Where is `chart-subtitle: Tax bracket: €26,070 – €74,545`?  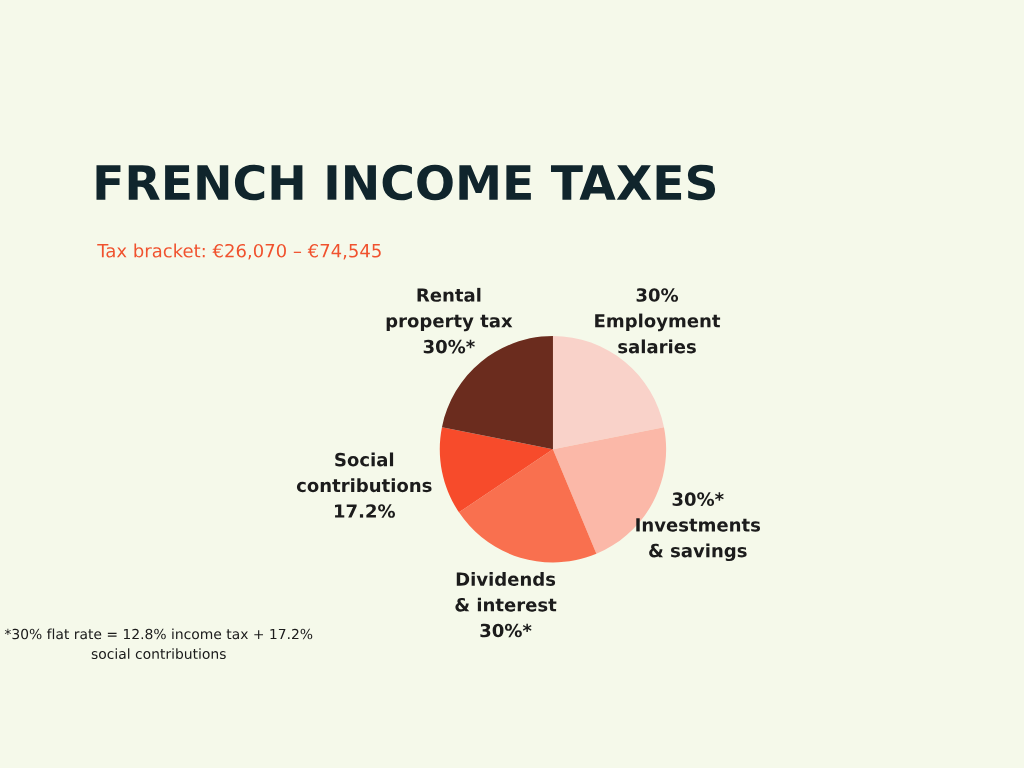 chart-subtitle: Tax bracket: €26,070 – €74,545 is located at coordinates (239, 251).